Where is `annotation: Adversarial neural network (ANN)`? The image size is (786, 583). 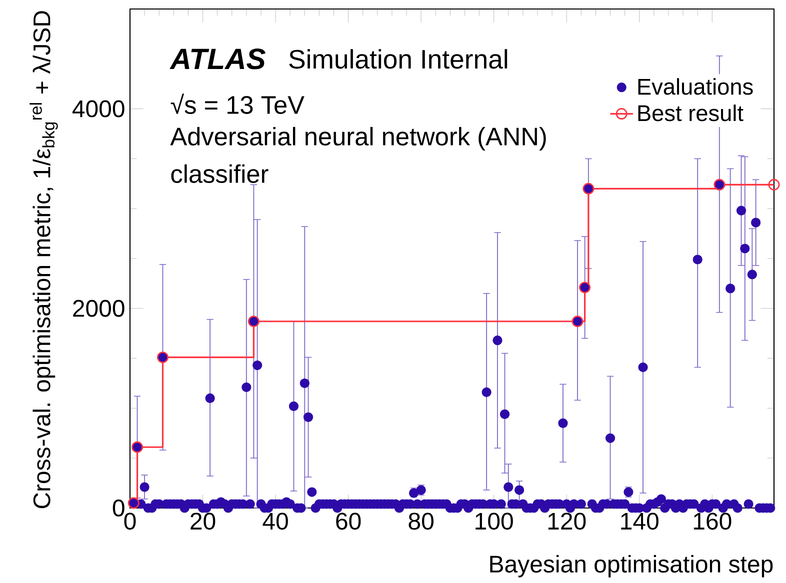 annotation: Adversarial neural network (ANN) is located at coordinates (358, 138).